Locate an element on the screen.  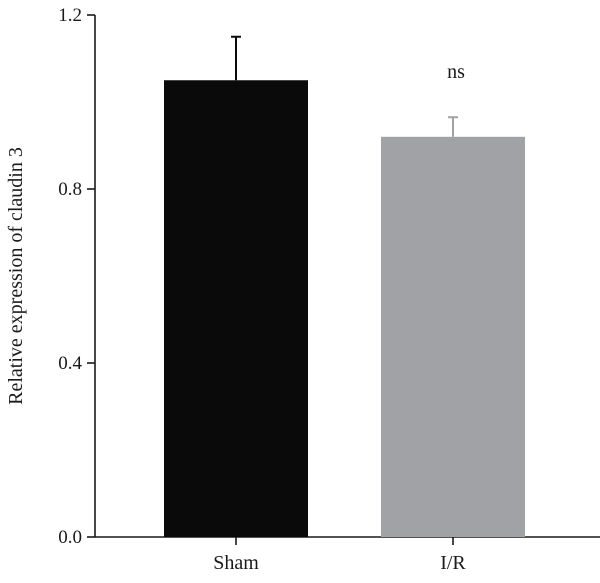
y-axis-label: Relative expression of claudin 3 is located at coordinates (16, 276).